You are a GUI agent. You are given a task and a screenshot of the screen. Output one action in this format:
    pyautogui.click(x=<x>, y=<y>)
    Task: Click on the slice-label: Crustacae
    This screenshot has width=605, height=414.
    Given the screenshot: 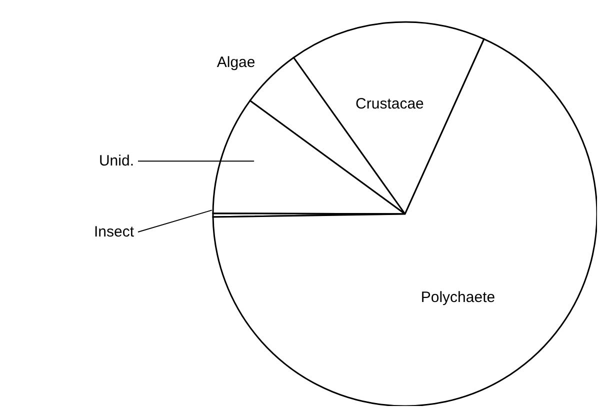 What is the action you would take?
    pyautogui.click(x=390, y=103)
    